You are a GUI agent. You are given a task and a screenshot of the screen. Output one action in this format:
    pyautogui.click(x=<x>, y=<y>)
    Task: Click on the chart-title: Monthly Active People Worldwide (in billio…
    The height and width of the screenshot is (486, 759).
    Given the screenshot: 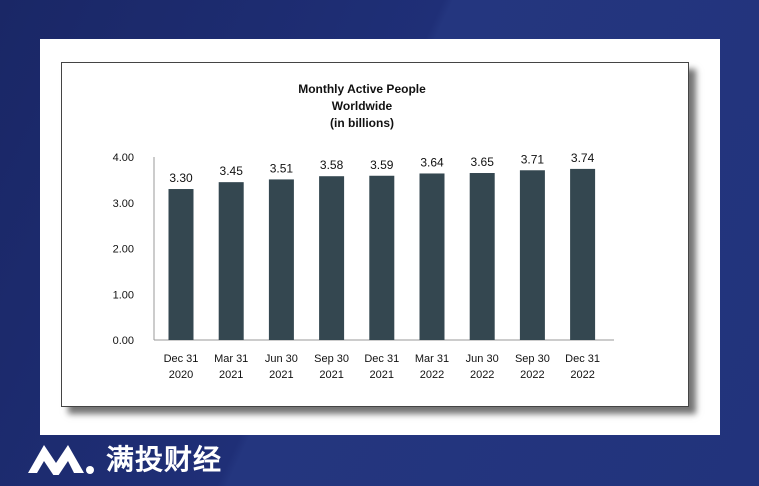 What is the action you would take?
    pyautogui.click(x=362, y=106)
    